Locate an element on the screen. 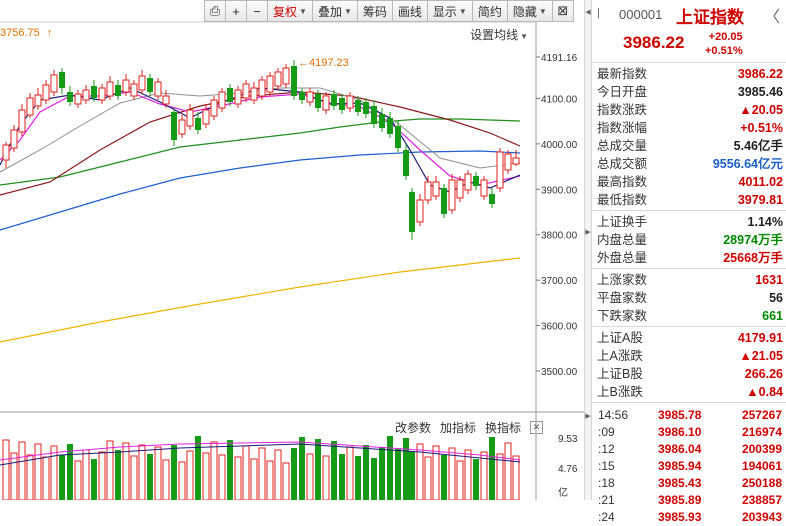 This screenshot has height=526, width=786. toolbar-label: 简约 is located at coordinates (489, 11).